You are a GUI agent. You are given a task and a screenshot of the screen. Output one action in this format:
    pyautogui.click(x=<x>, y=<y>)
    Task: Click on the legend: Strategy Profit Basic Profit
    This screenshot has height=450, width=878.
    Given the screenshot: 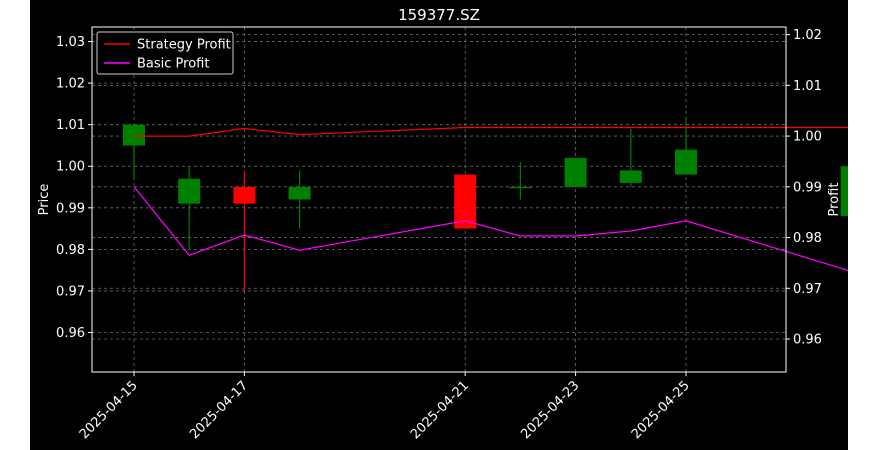 What is the action you would take?
    pyautogui.click(x=165, y=53)
    